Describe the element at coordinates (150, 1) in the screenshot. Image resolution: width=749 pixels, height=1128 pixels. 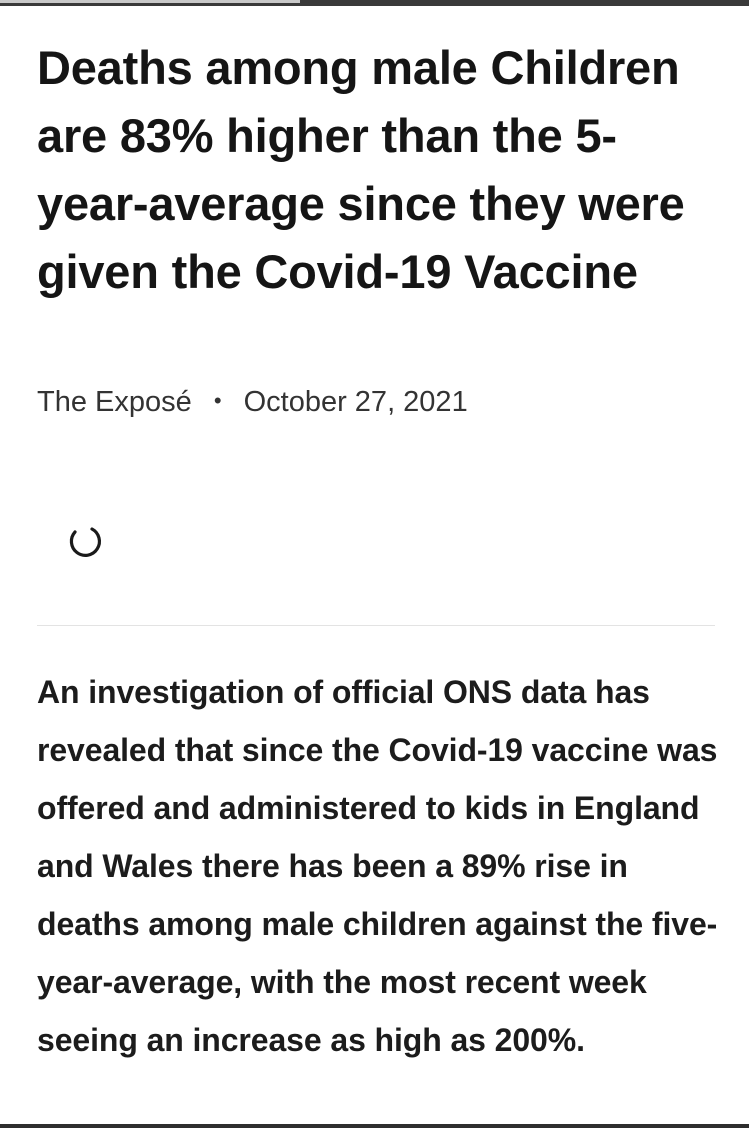
I see `reading-progress-fill` at that location.